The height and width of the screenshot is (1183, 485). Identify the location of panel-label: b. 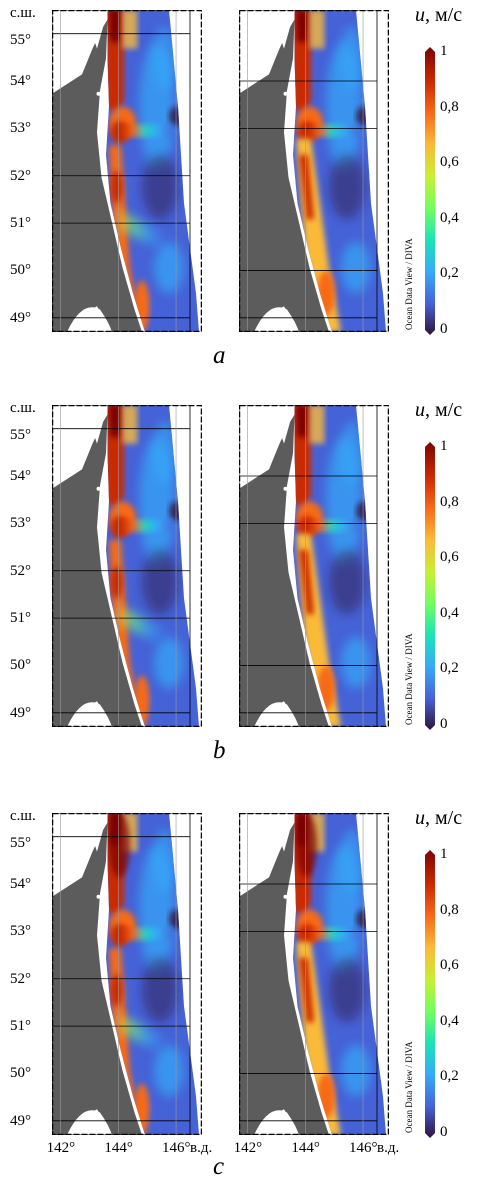
(219, 750).